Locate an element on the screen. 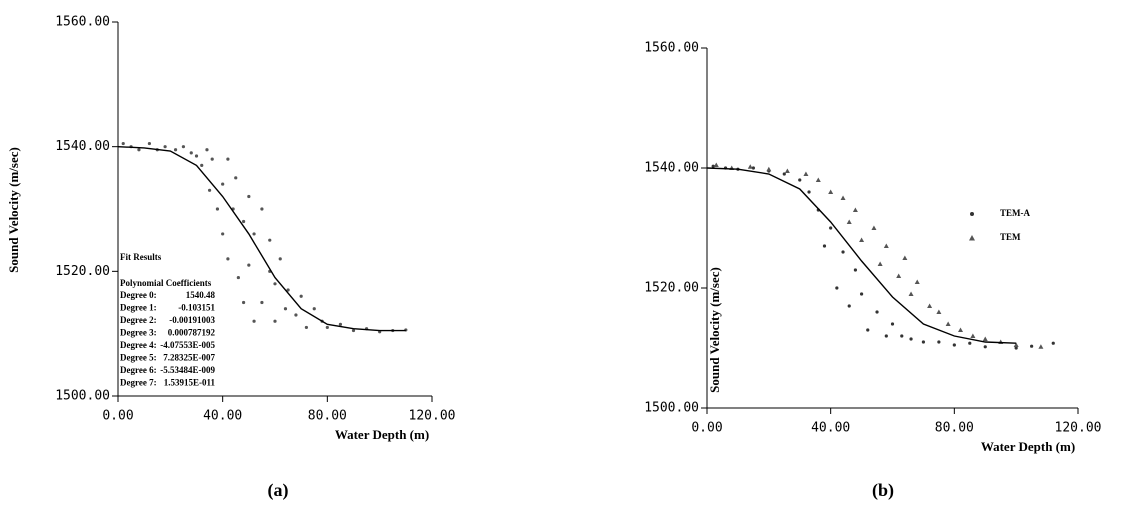 Image resolution: width=1121 pixels, height=508 pixels. y-axis-label: Sound Velocity (m/sec) is located at coordinates (714, 330).